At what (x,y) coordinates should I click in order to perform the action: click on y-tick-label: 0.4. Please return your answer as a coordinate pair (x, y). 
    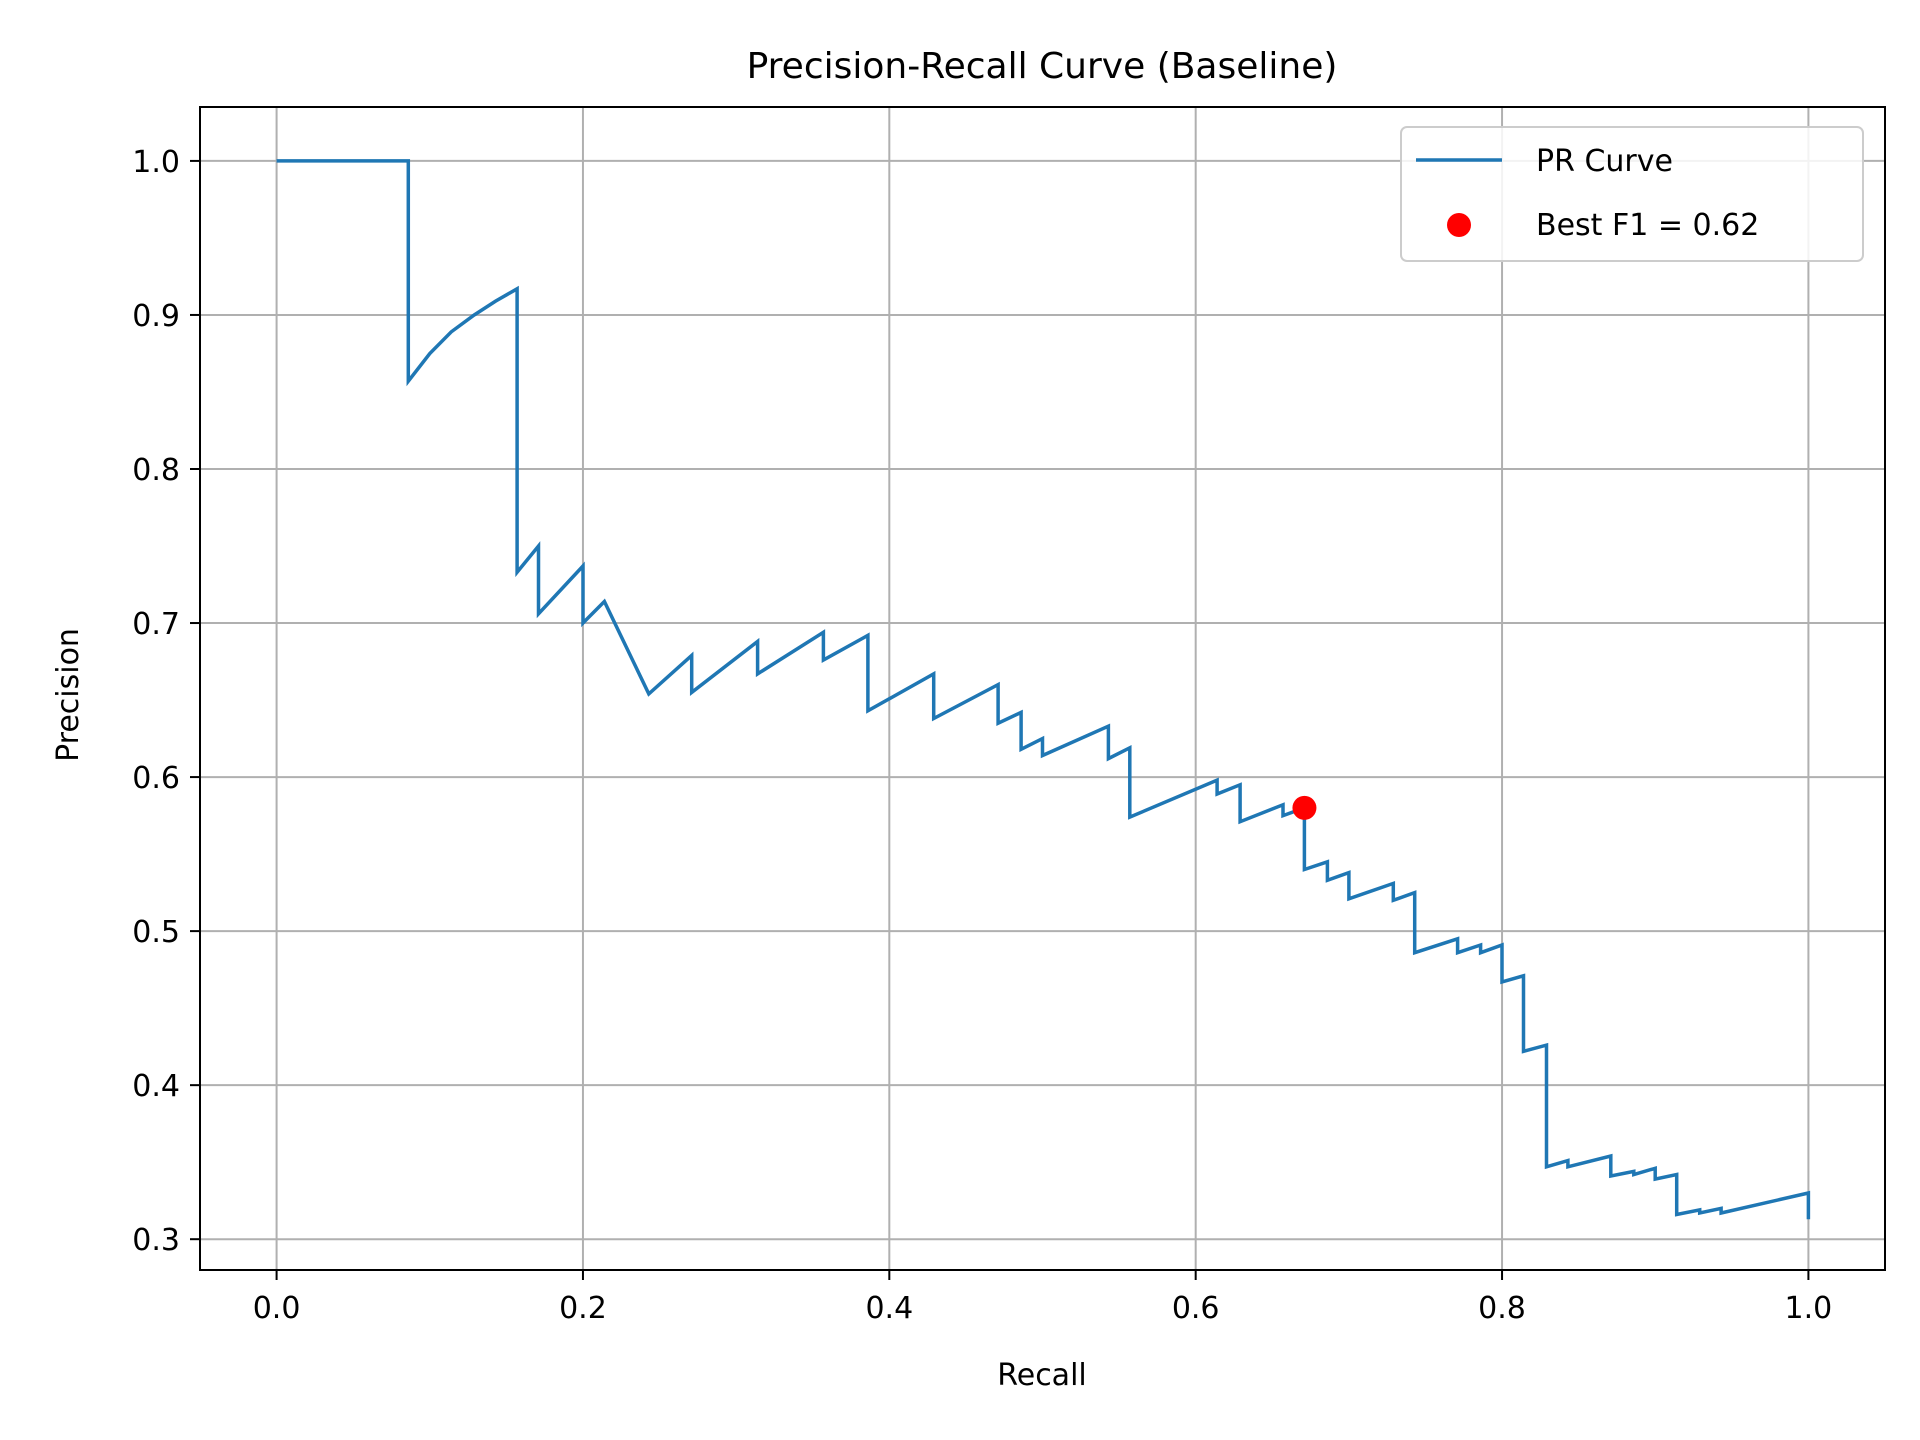
    Looking at the image, I should click on (156, 1086).